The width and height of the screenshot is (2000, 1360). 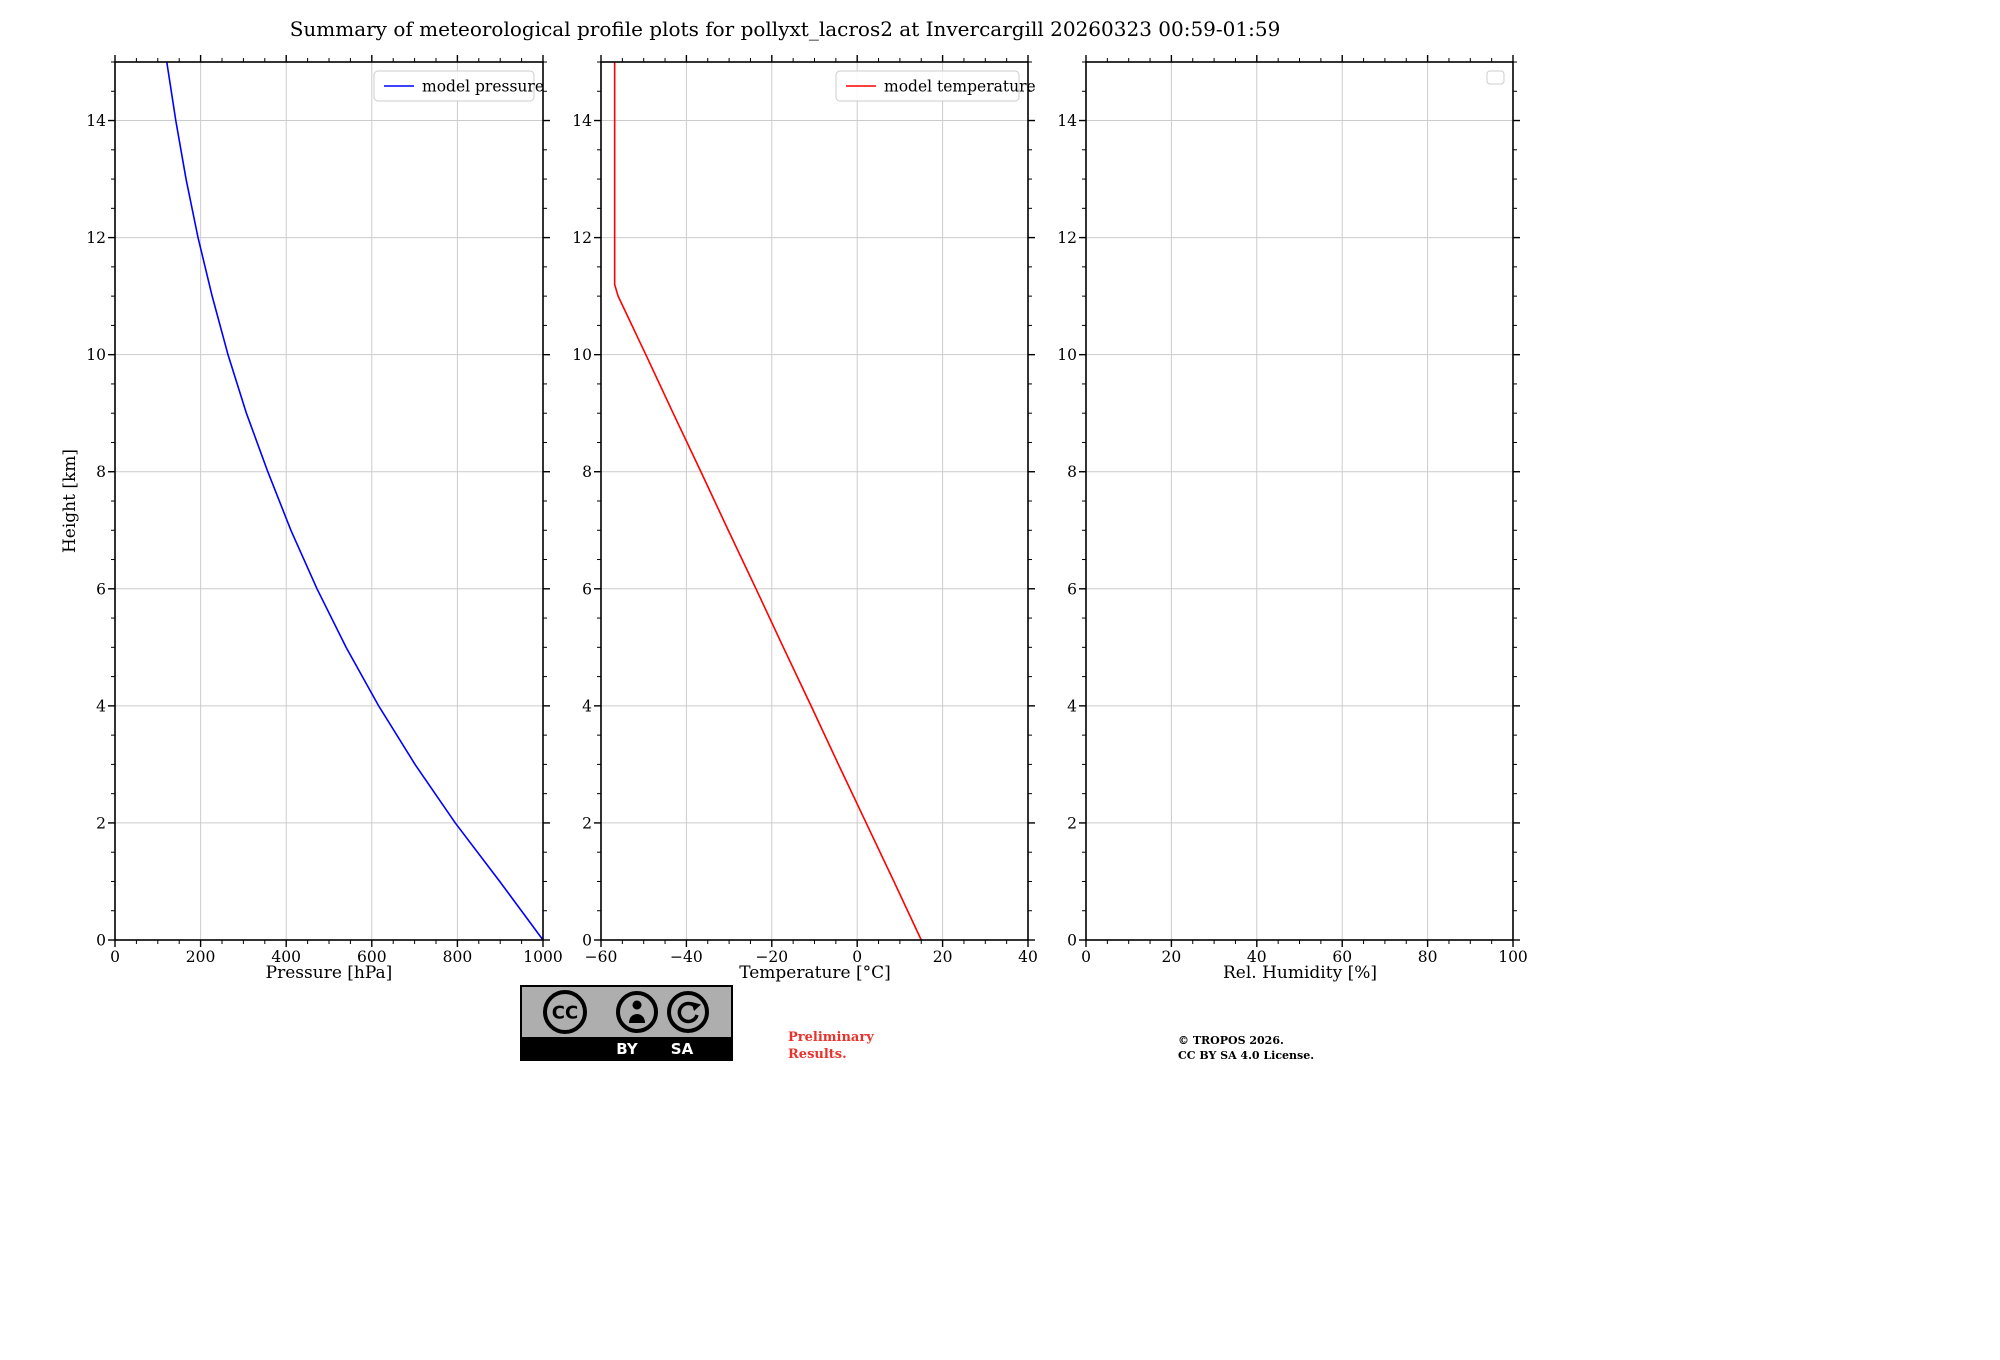 I want to click on copyright-line2: CC BY SA 4.0 License., so click(x=1246, y=1055).